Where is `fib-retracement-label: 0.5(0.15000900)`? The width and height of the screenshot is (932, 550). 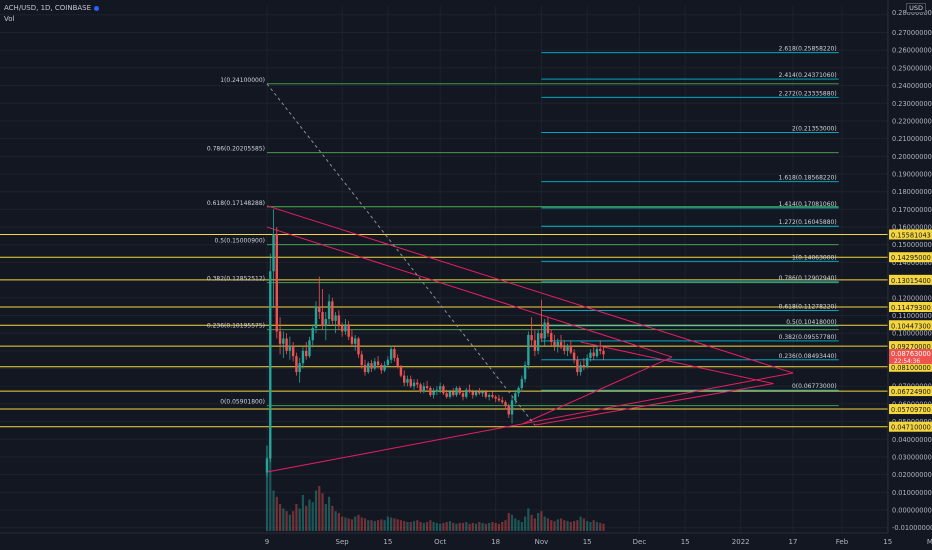 fib-retracement-label: 0.5(0.15000900) is located at coordinates (240, 241).